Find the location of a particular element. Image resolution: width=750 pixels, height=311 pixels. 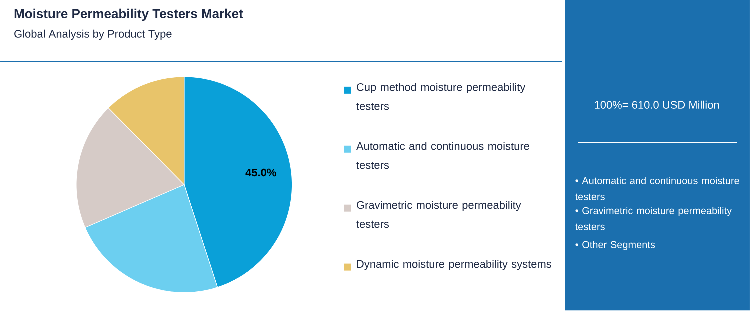

chart-title: Moisture Permeability Testers Market is located at coordinates (129, 15).